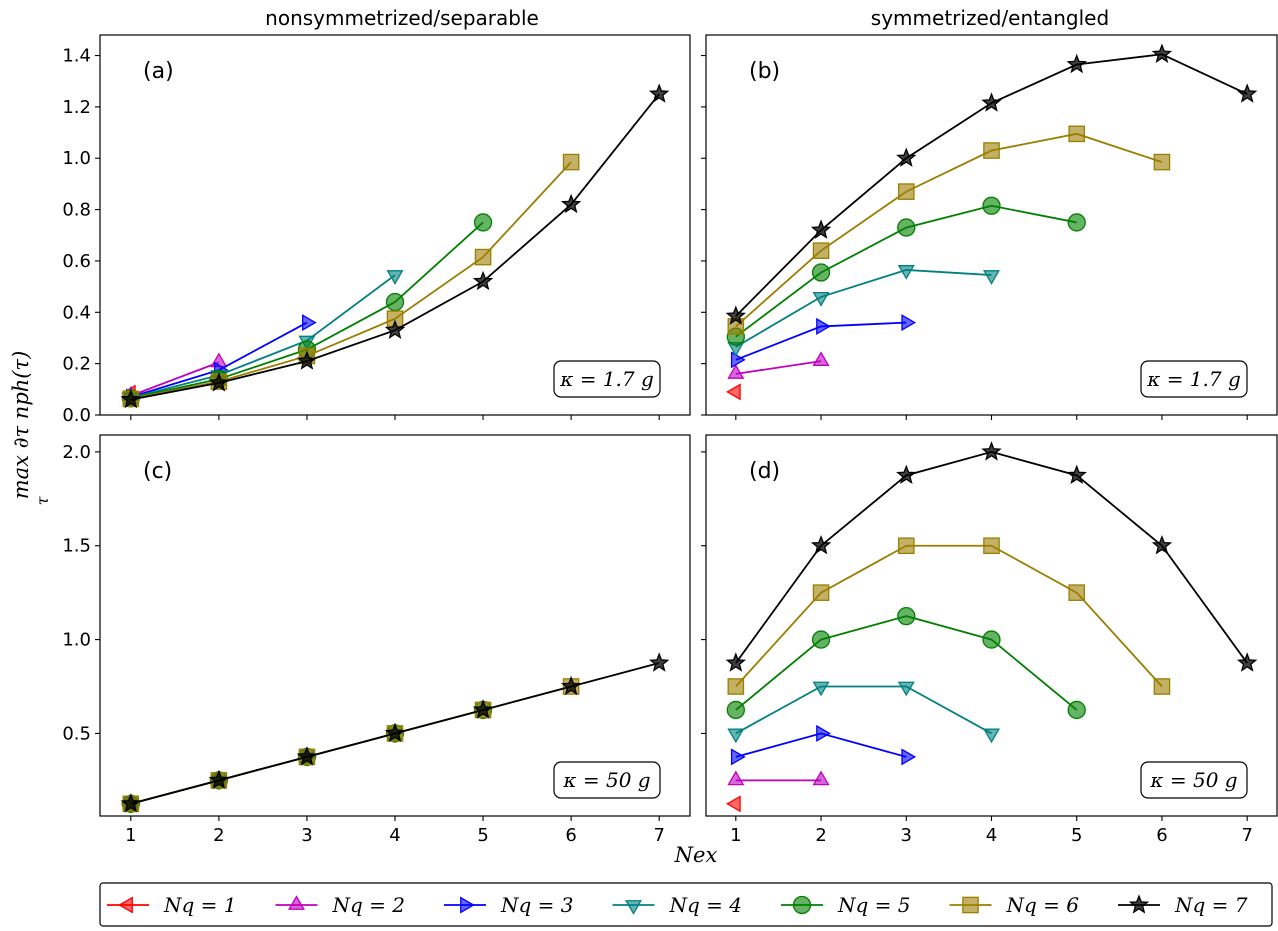 This screenshot has height=931, width=1278. I want to click on x-tick-label: 7, so click(658, 835).